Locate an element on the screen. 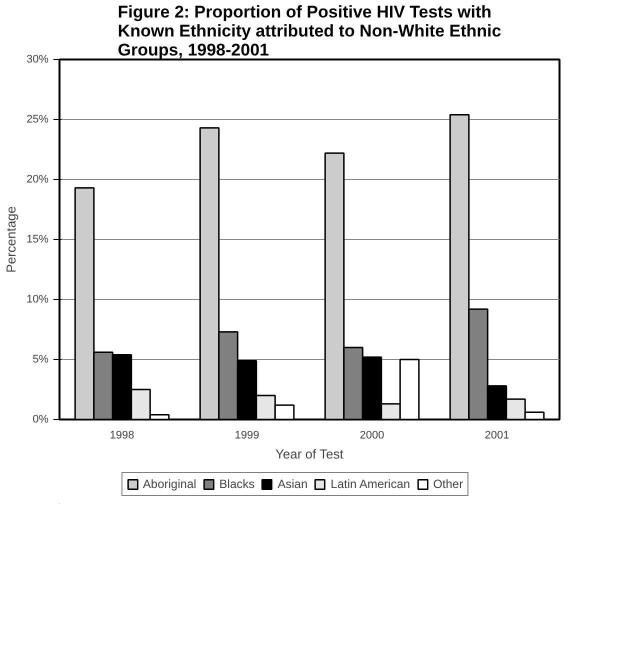 The height and width of the screenshot is (654, 623). x-axis-title: Year of Test is located at coordinates (309, 454).